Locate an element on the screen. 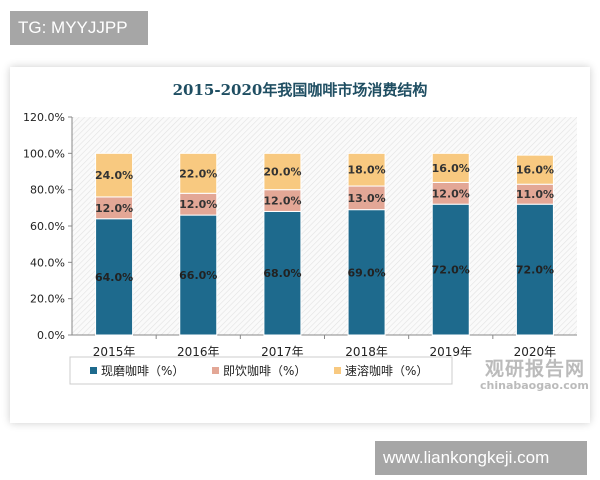 The width and height of the screenshot is (600, 480). data-label: 69.0% is located at coordinates (366, 272).